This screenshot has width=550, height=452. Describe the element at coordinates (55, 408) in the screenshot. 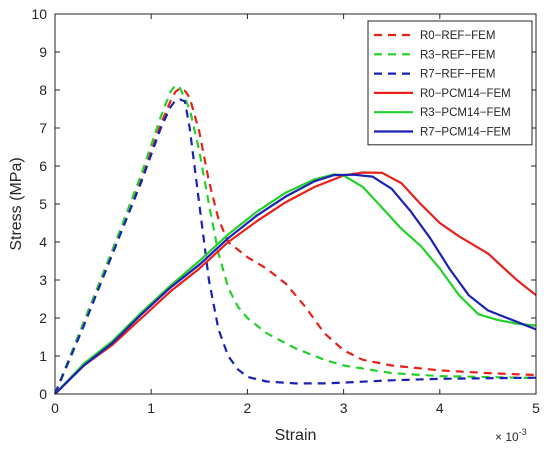

I see `x-tick-label: 0` at that location.